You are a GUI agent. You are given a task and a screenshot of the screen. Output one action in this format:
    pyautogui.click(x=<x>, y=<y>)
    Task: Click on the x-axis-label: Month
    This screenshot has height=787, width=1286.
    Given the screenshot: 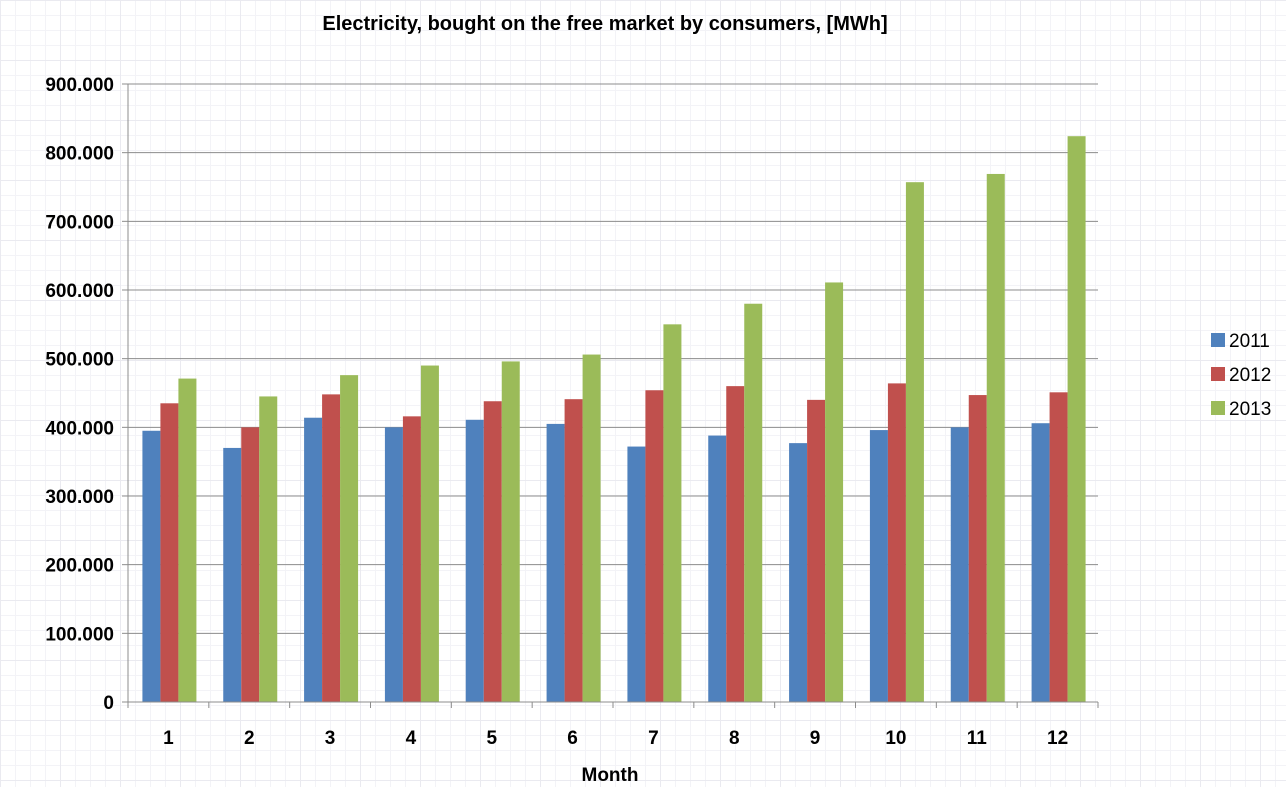 What is the action you would take?
    pyautogui.click(x=610, y=775)
    